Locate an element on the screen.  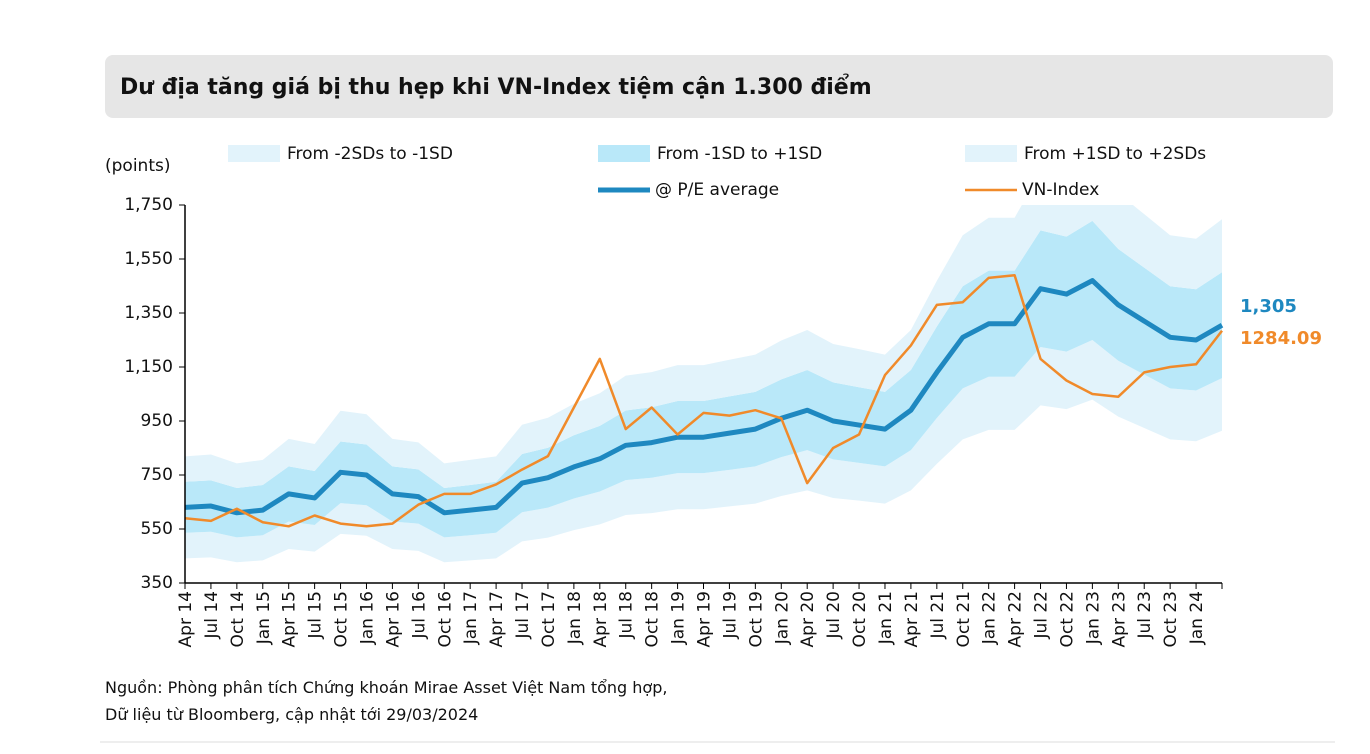
x-tick-label: Oct 18 is located at coordinates (653, 619).